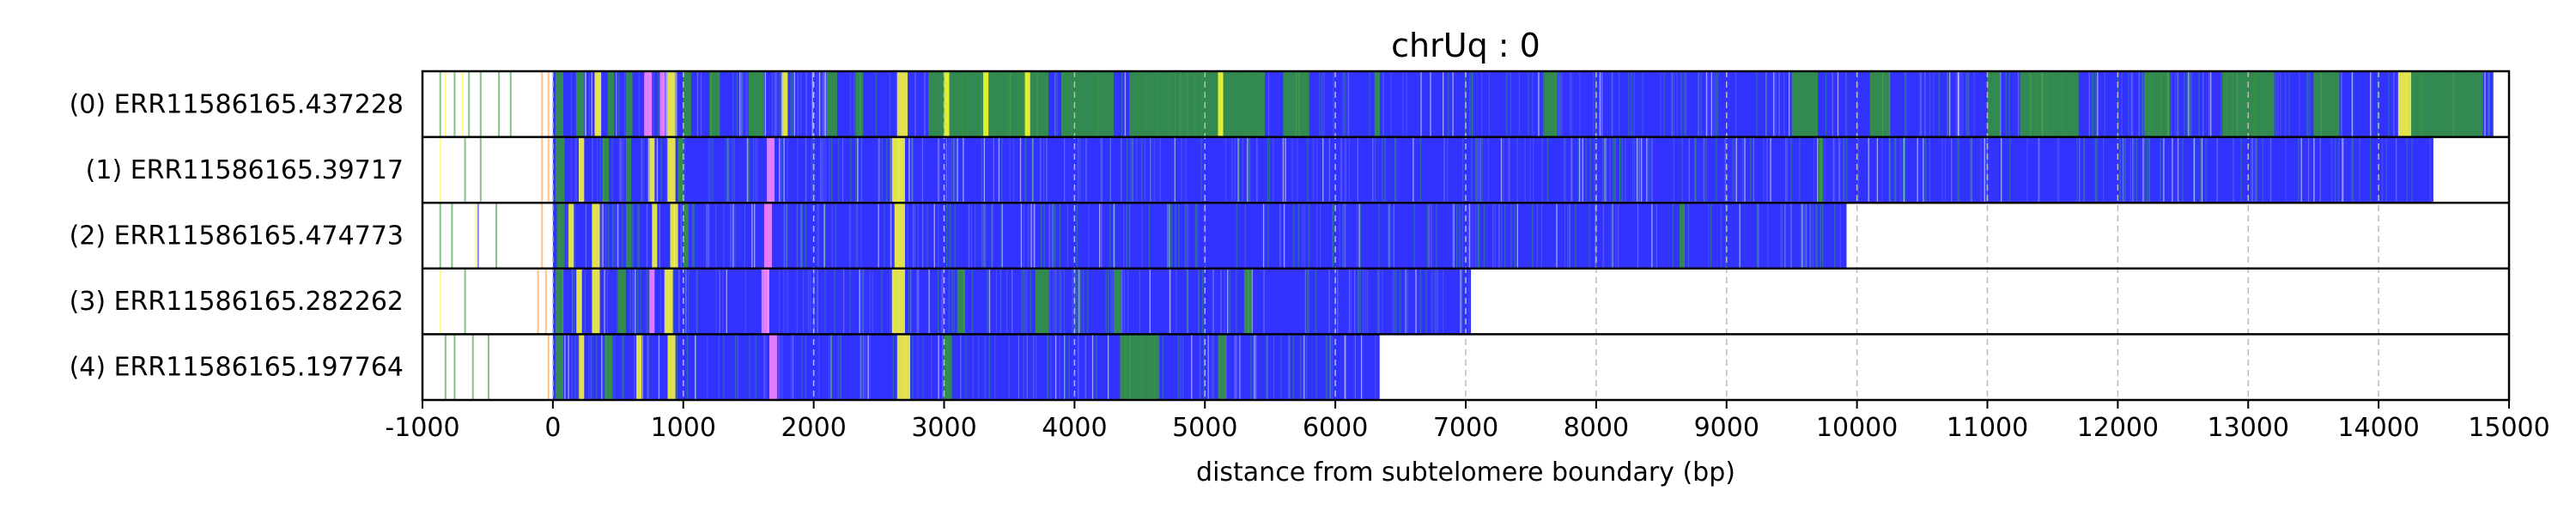 The height and width of the screenshot is (515, 2576). I want to click on read-label: (2) ERR11586165.474773, so click(237, 236).